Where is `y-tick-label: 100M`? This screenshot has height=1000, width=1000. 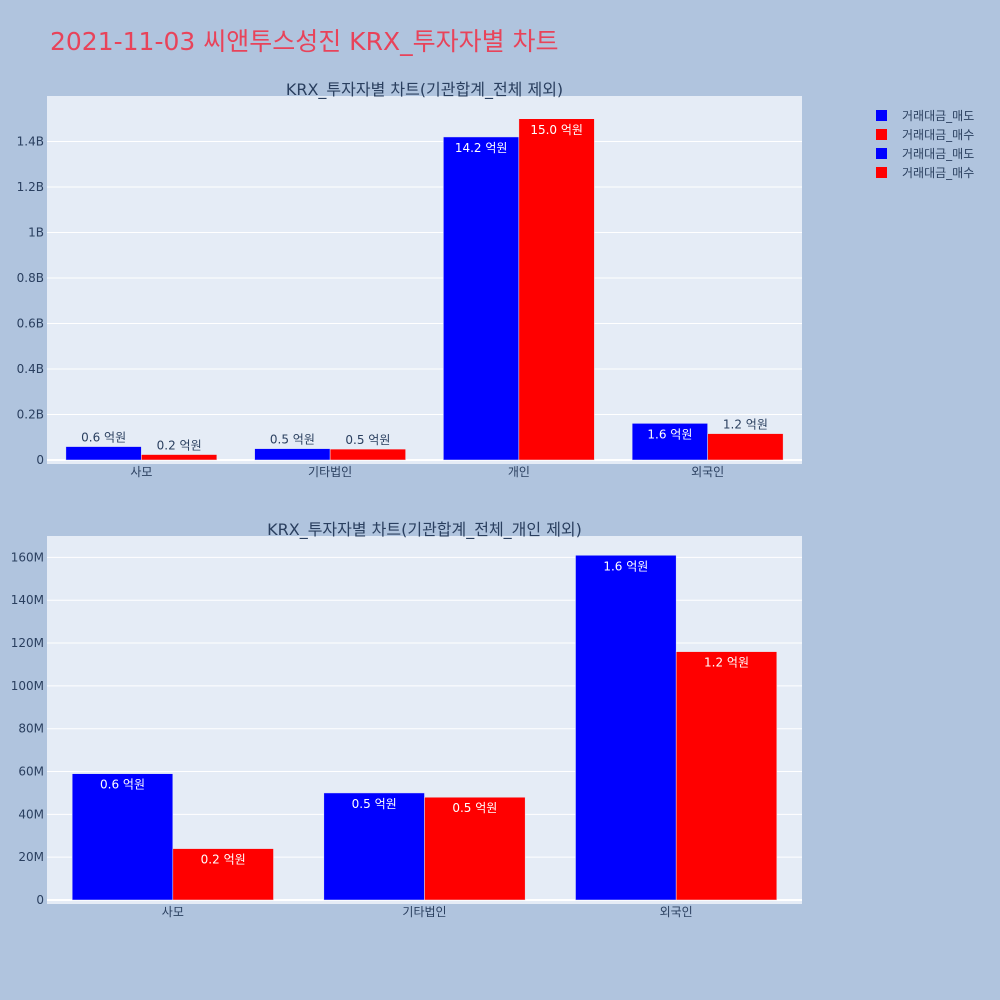
y-tick-label: 100M is located at coordinates (27, 686).